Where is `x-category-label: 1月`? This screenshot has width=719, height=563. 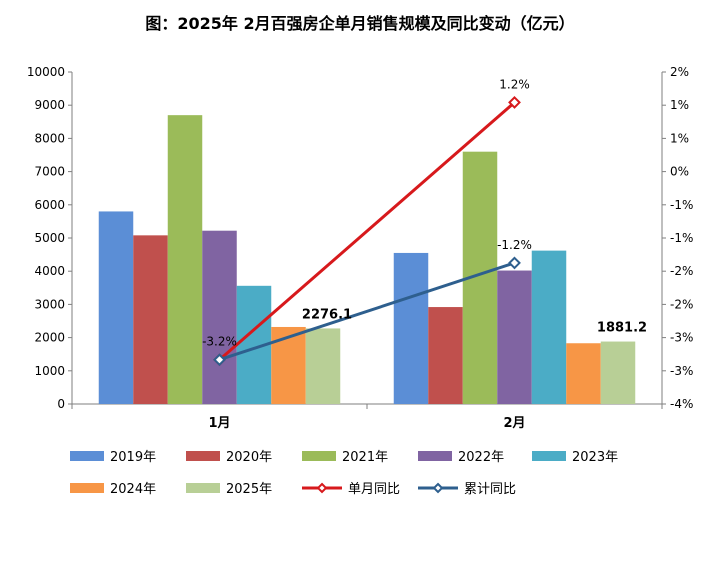
x-category-label: 1月 is located at coordinates (219, 423).